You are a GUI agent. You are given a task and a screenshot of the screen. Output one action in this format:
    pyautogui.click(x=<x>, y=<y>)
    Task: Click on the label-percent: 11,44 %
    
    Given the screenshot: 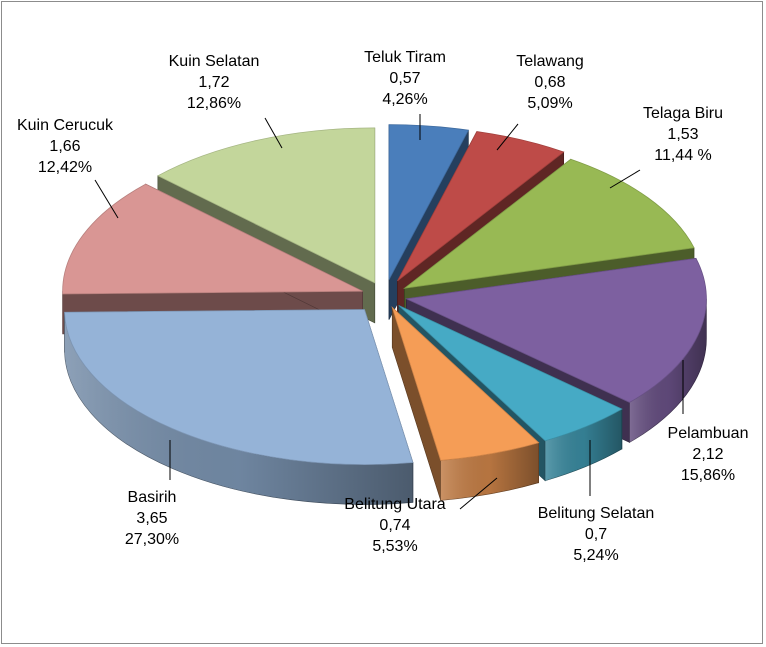 What is the action you would take?
    pyautogui.click(x=683, y=155)
    